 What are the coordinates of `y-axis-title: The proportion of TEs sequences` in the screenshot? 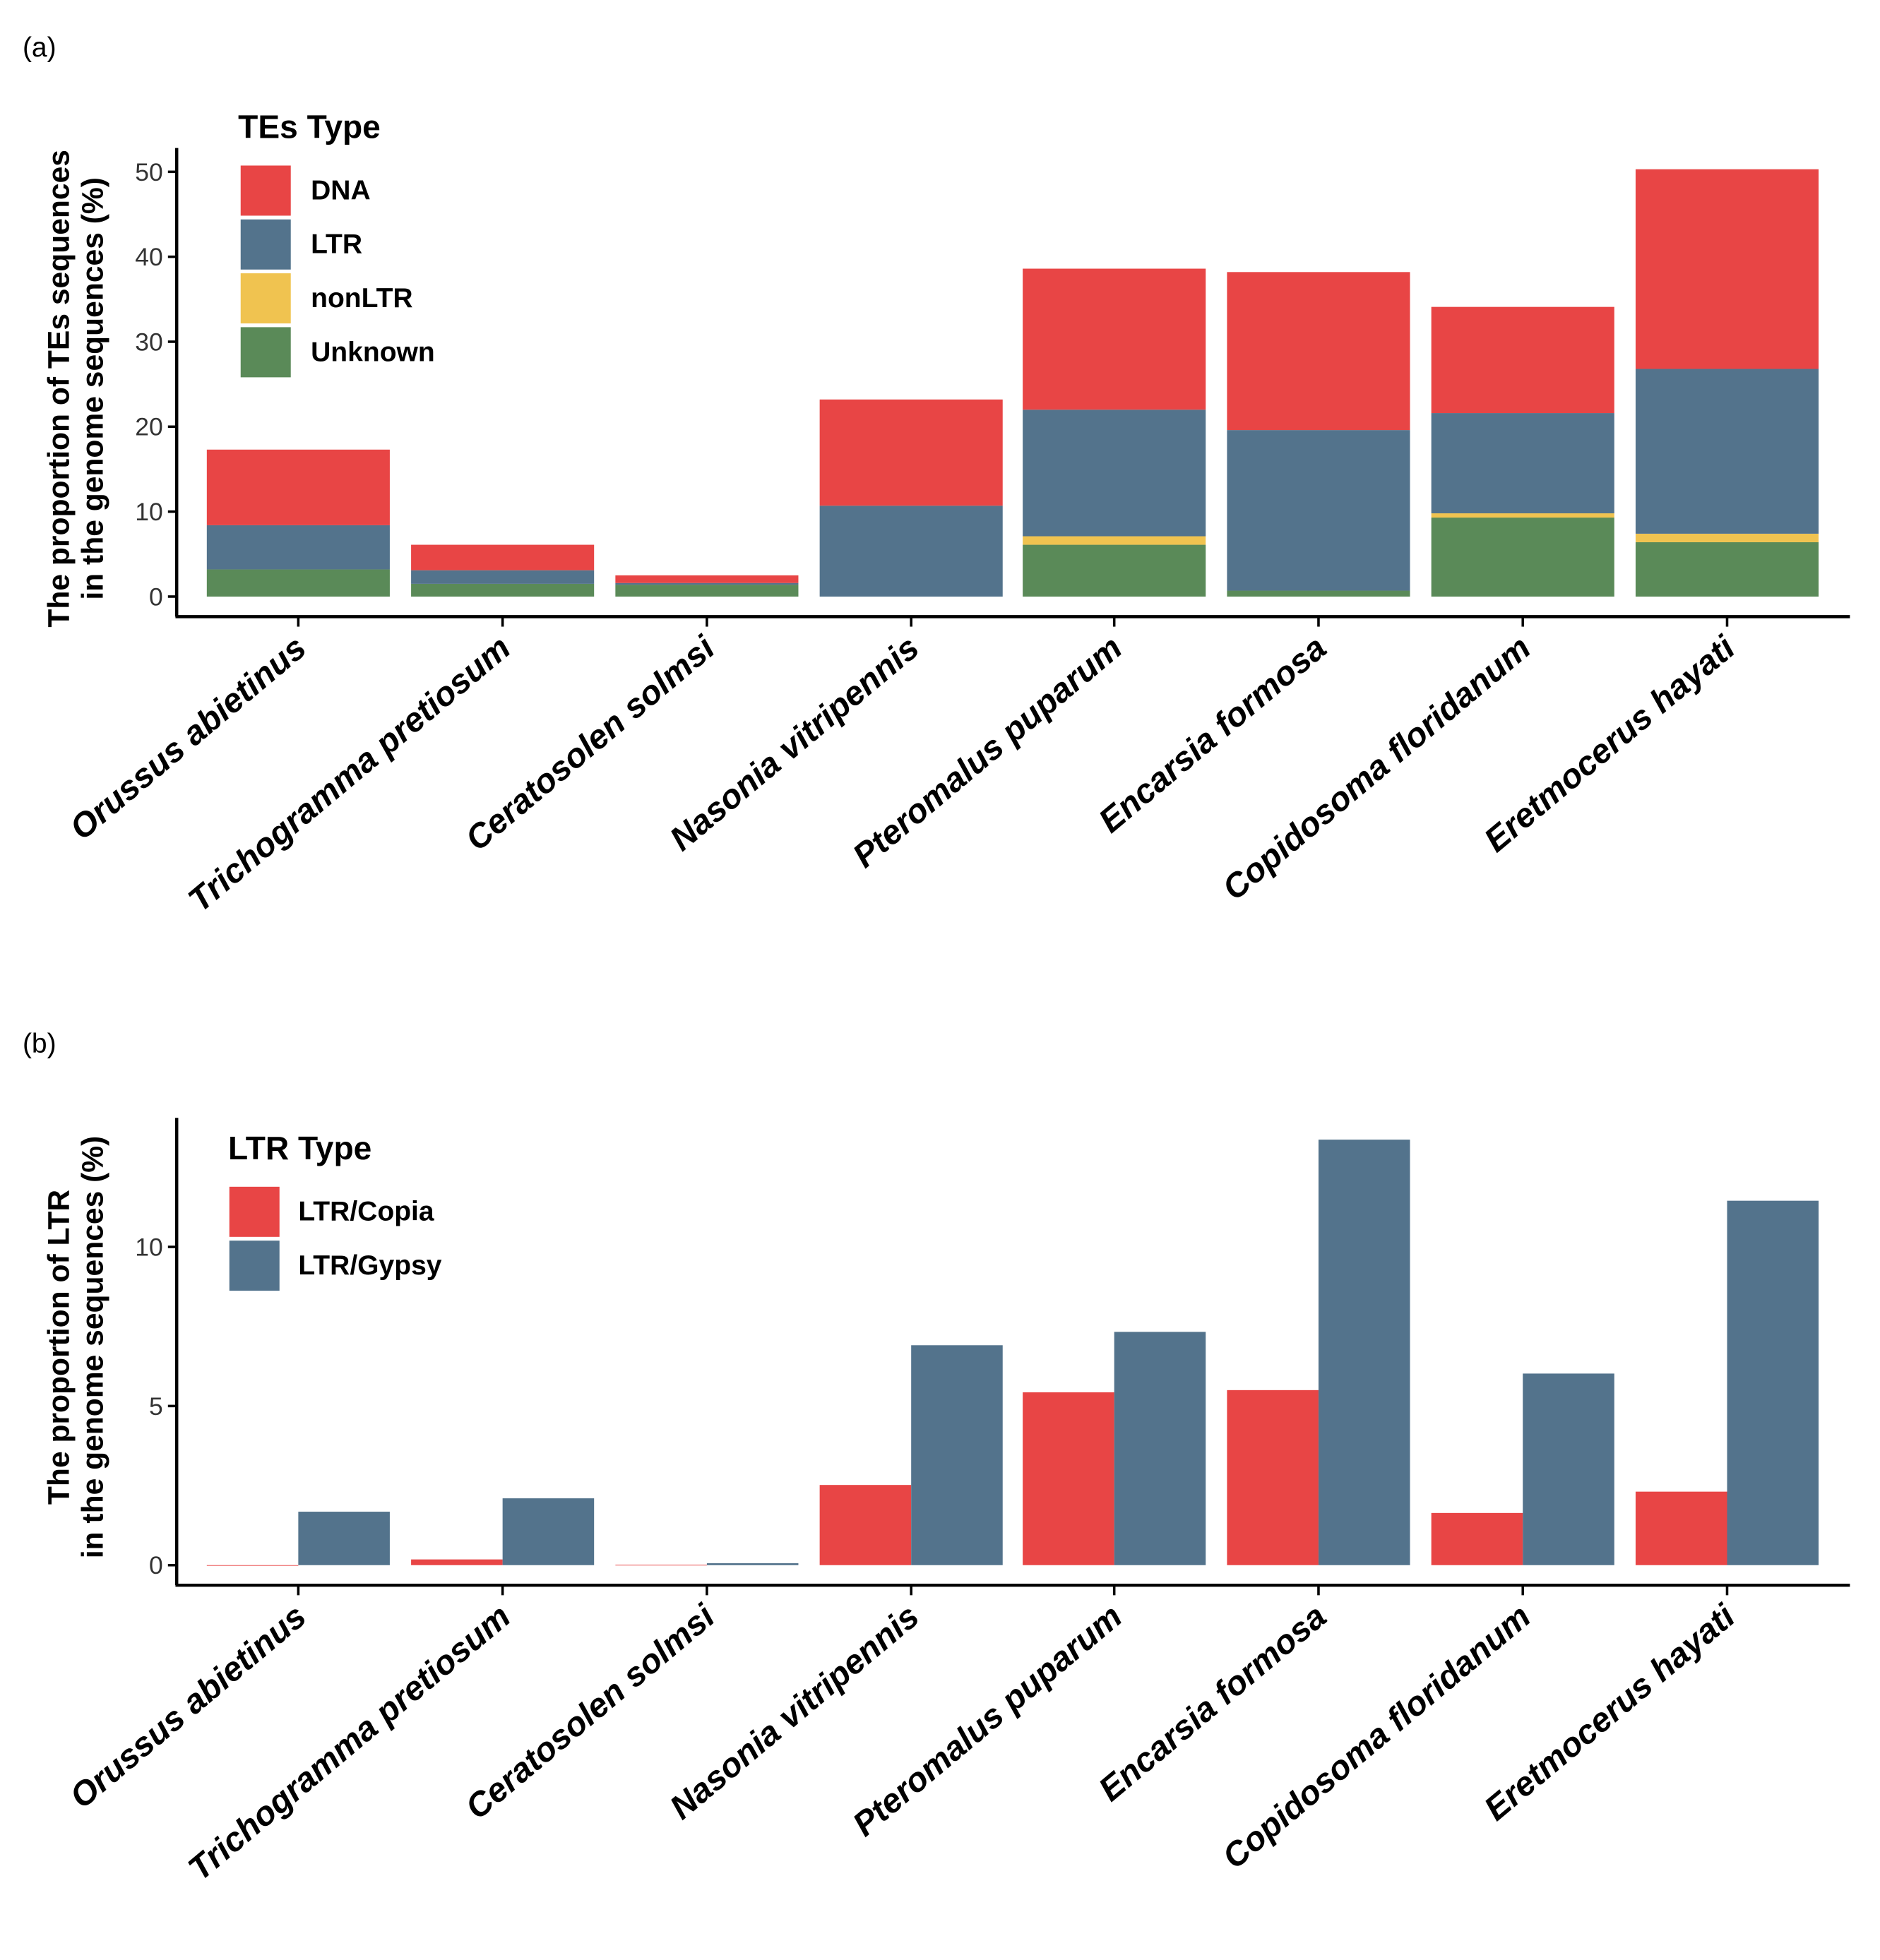 It's located at (59, 389).